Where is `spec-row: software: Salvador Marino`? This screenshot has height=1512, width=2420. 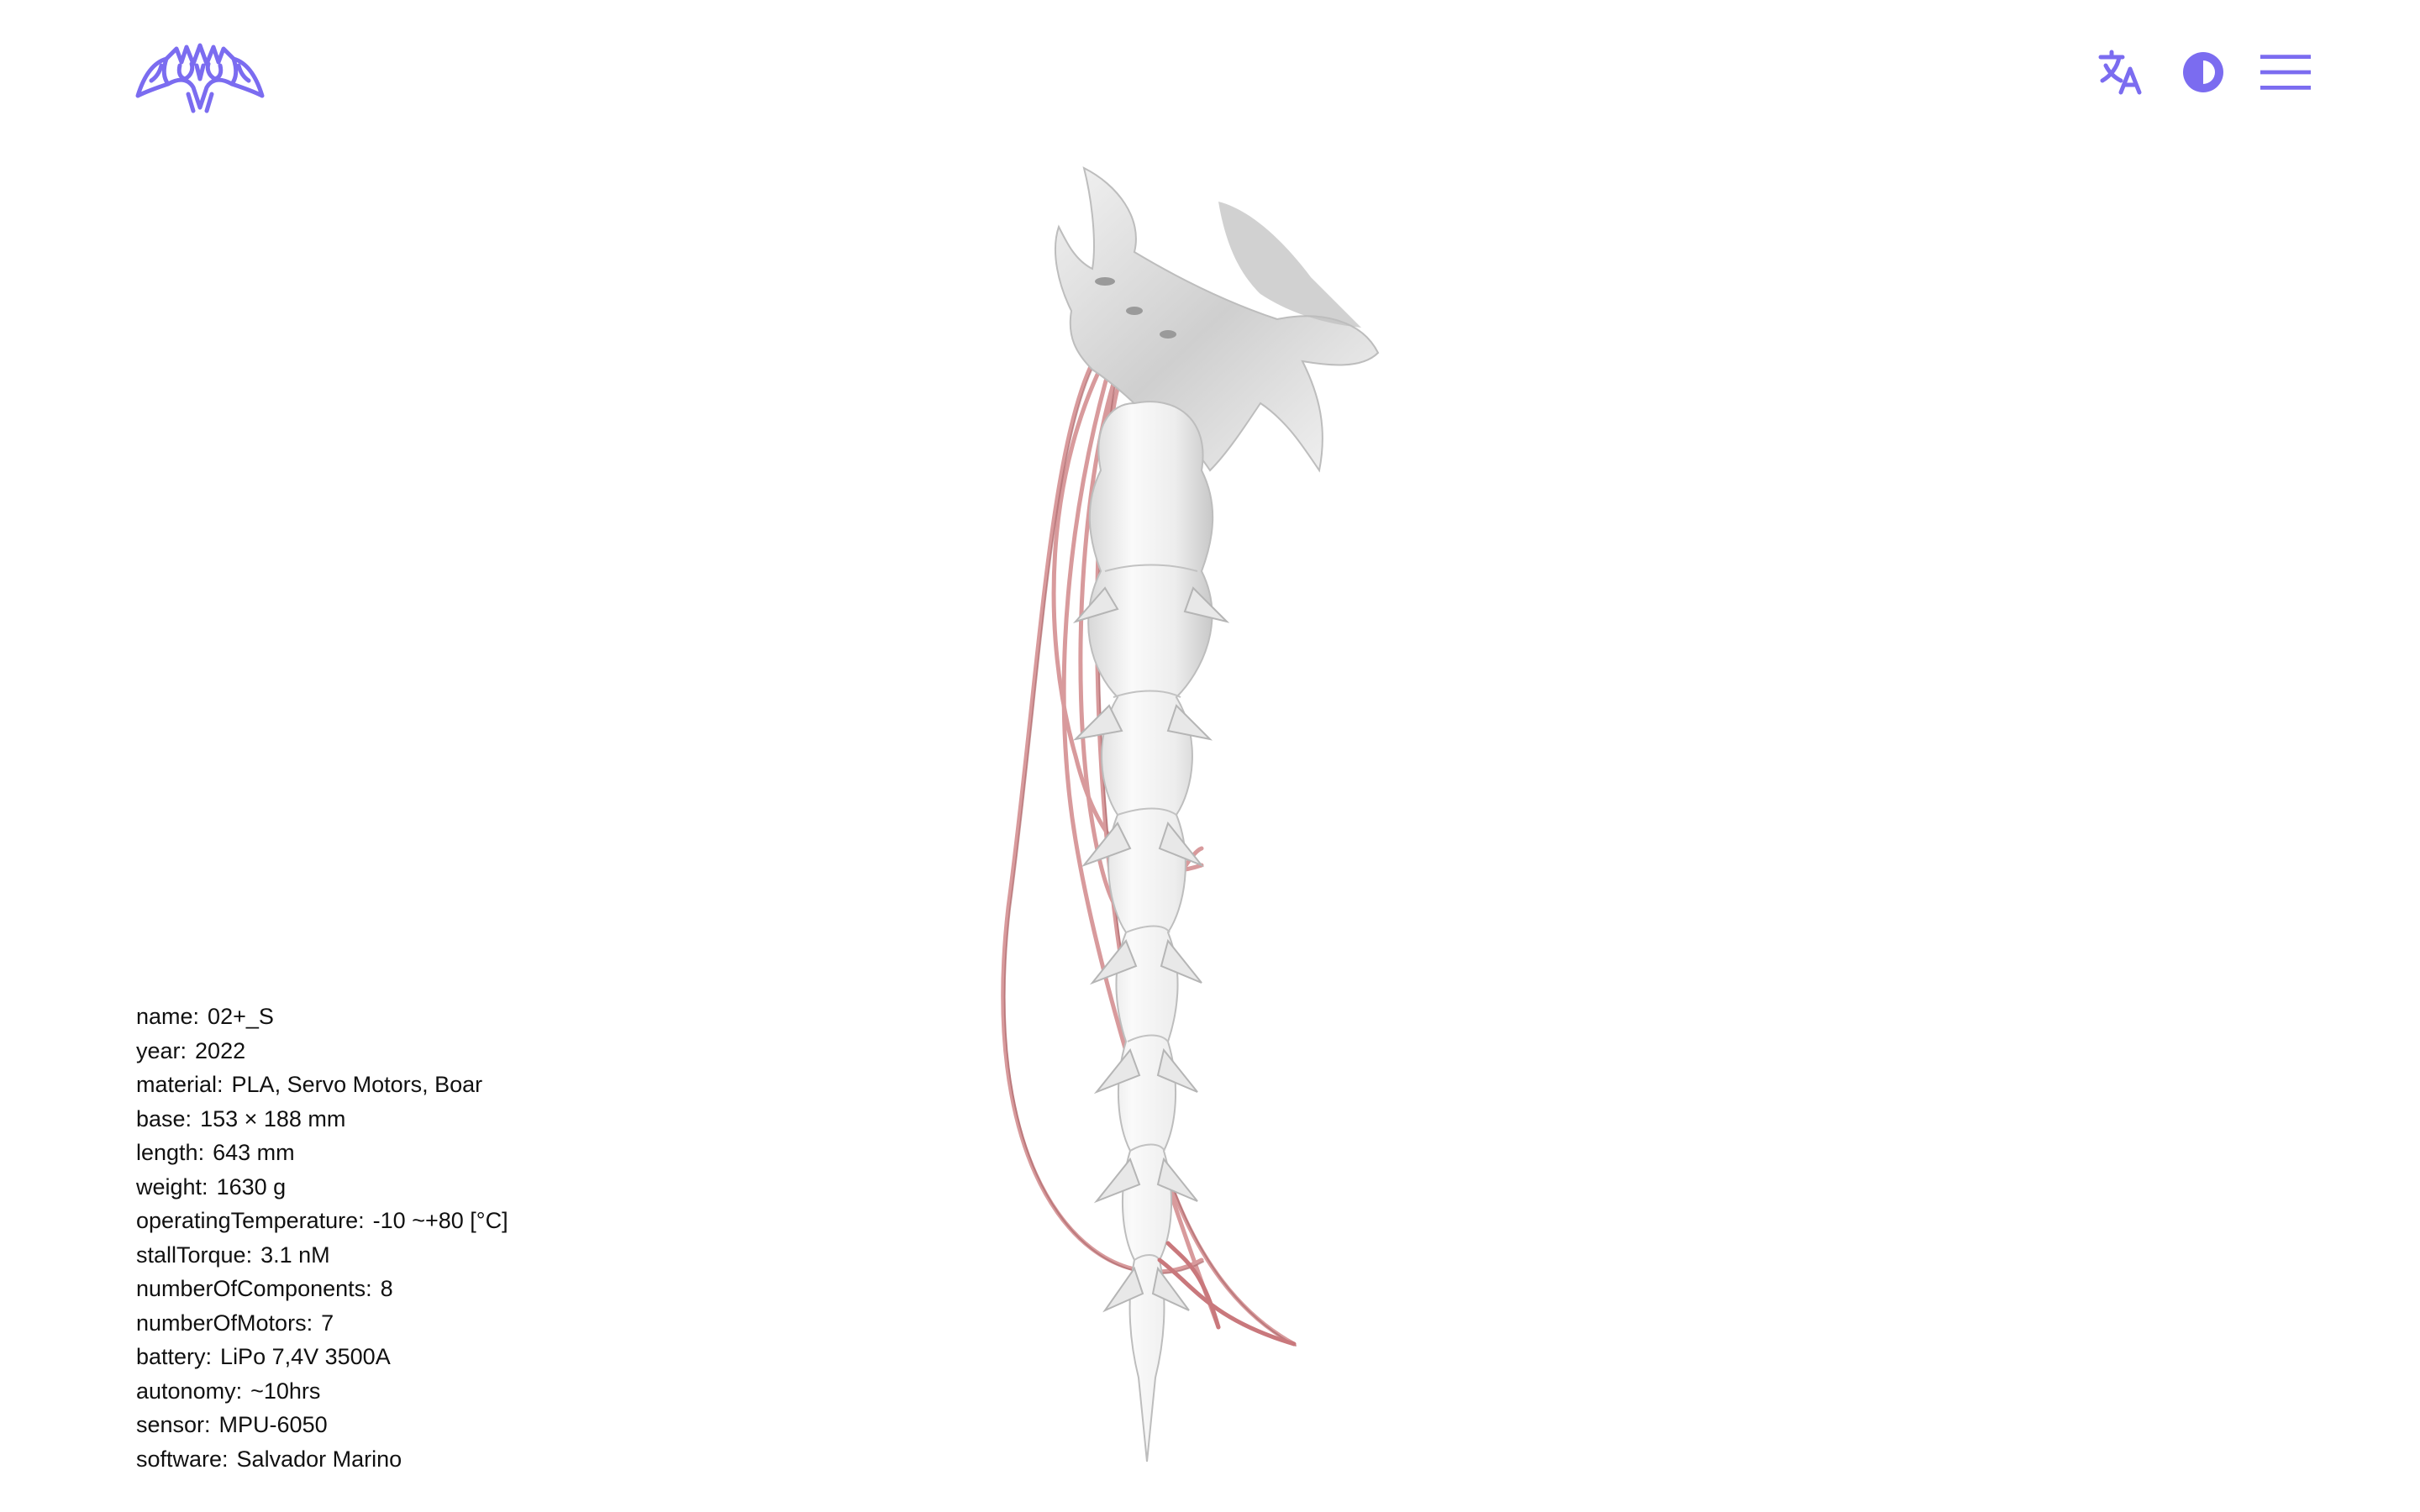
spec-row: software: Salvador Marino is located at coordinates (322, 1459).